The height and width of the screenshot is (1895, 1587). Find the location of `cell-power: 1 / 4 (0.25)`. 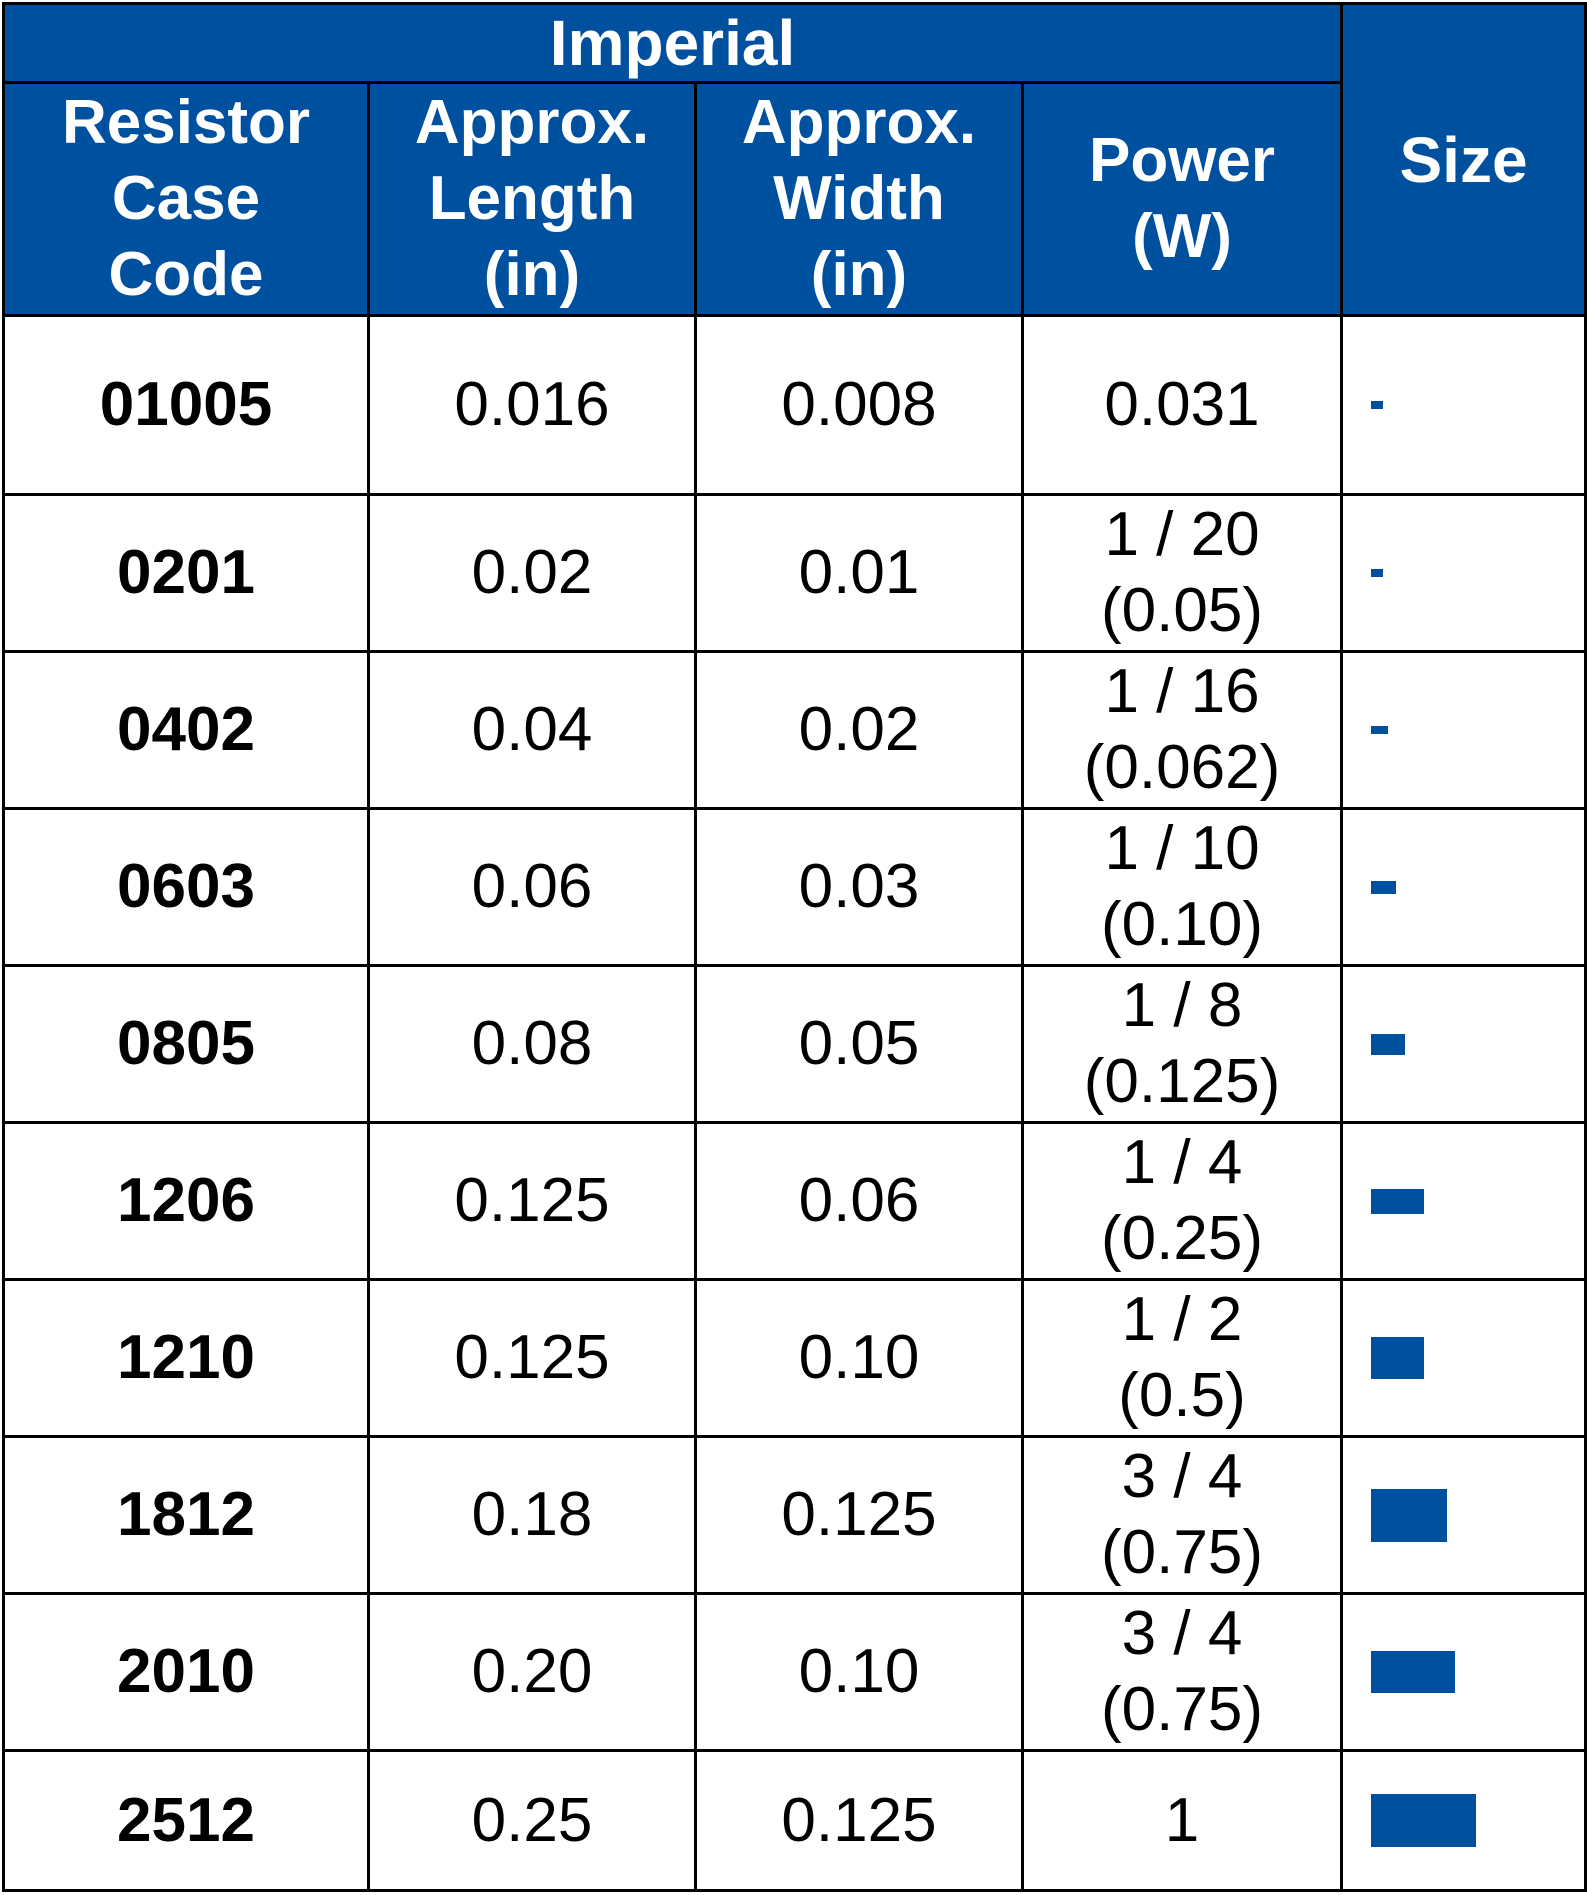

cell-power: 1 / 4 (0.25) is located at coordinates (1182, 1201).